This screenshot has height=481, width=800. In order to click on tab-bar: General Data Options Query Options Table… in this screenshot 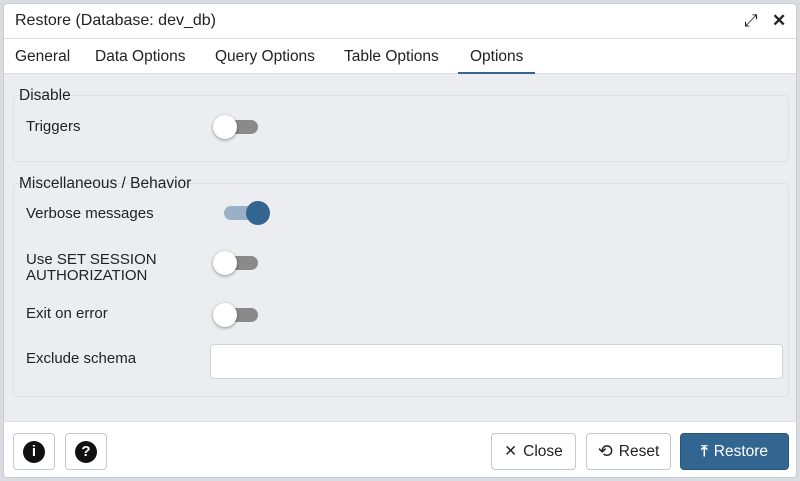, I will do `click(400, 57)`.